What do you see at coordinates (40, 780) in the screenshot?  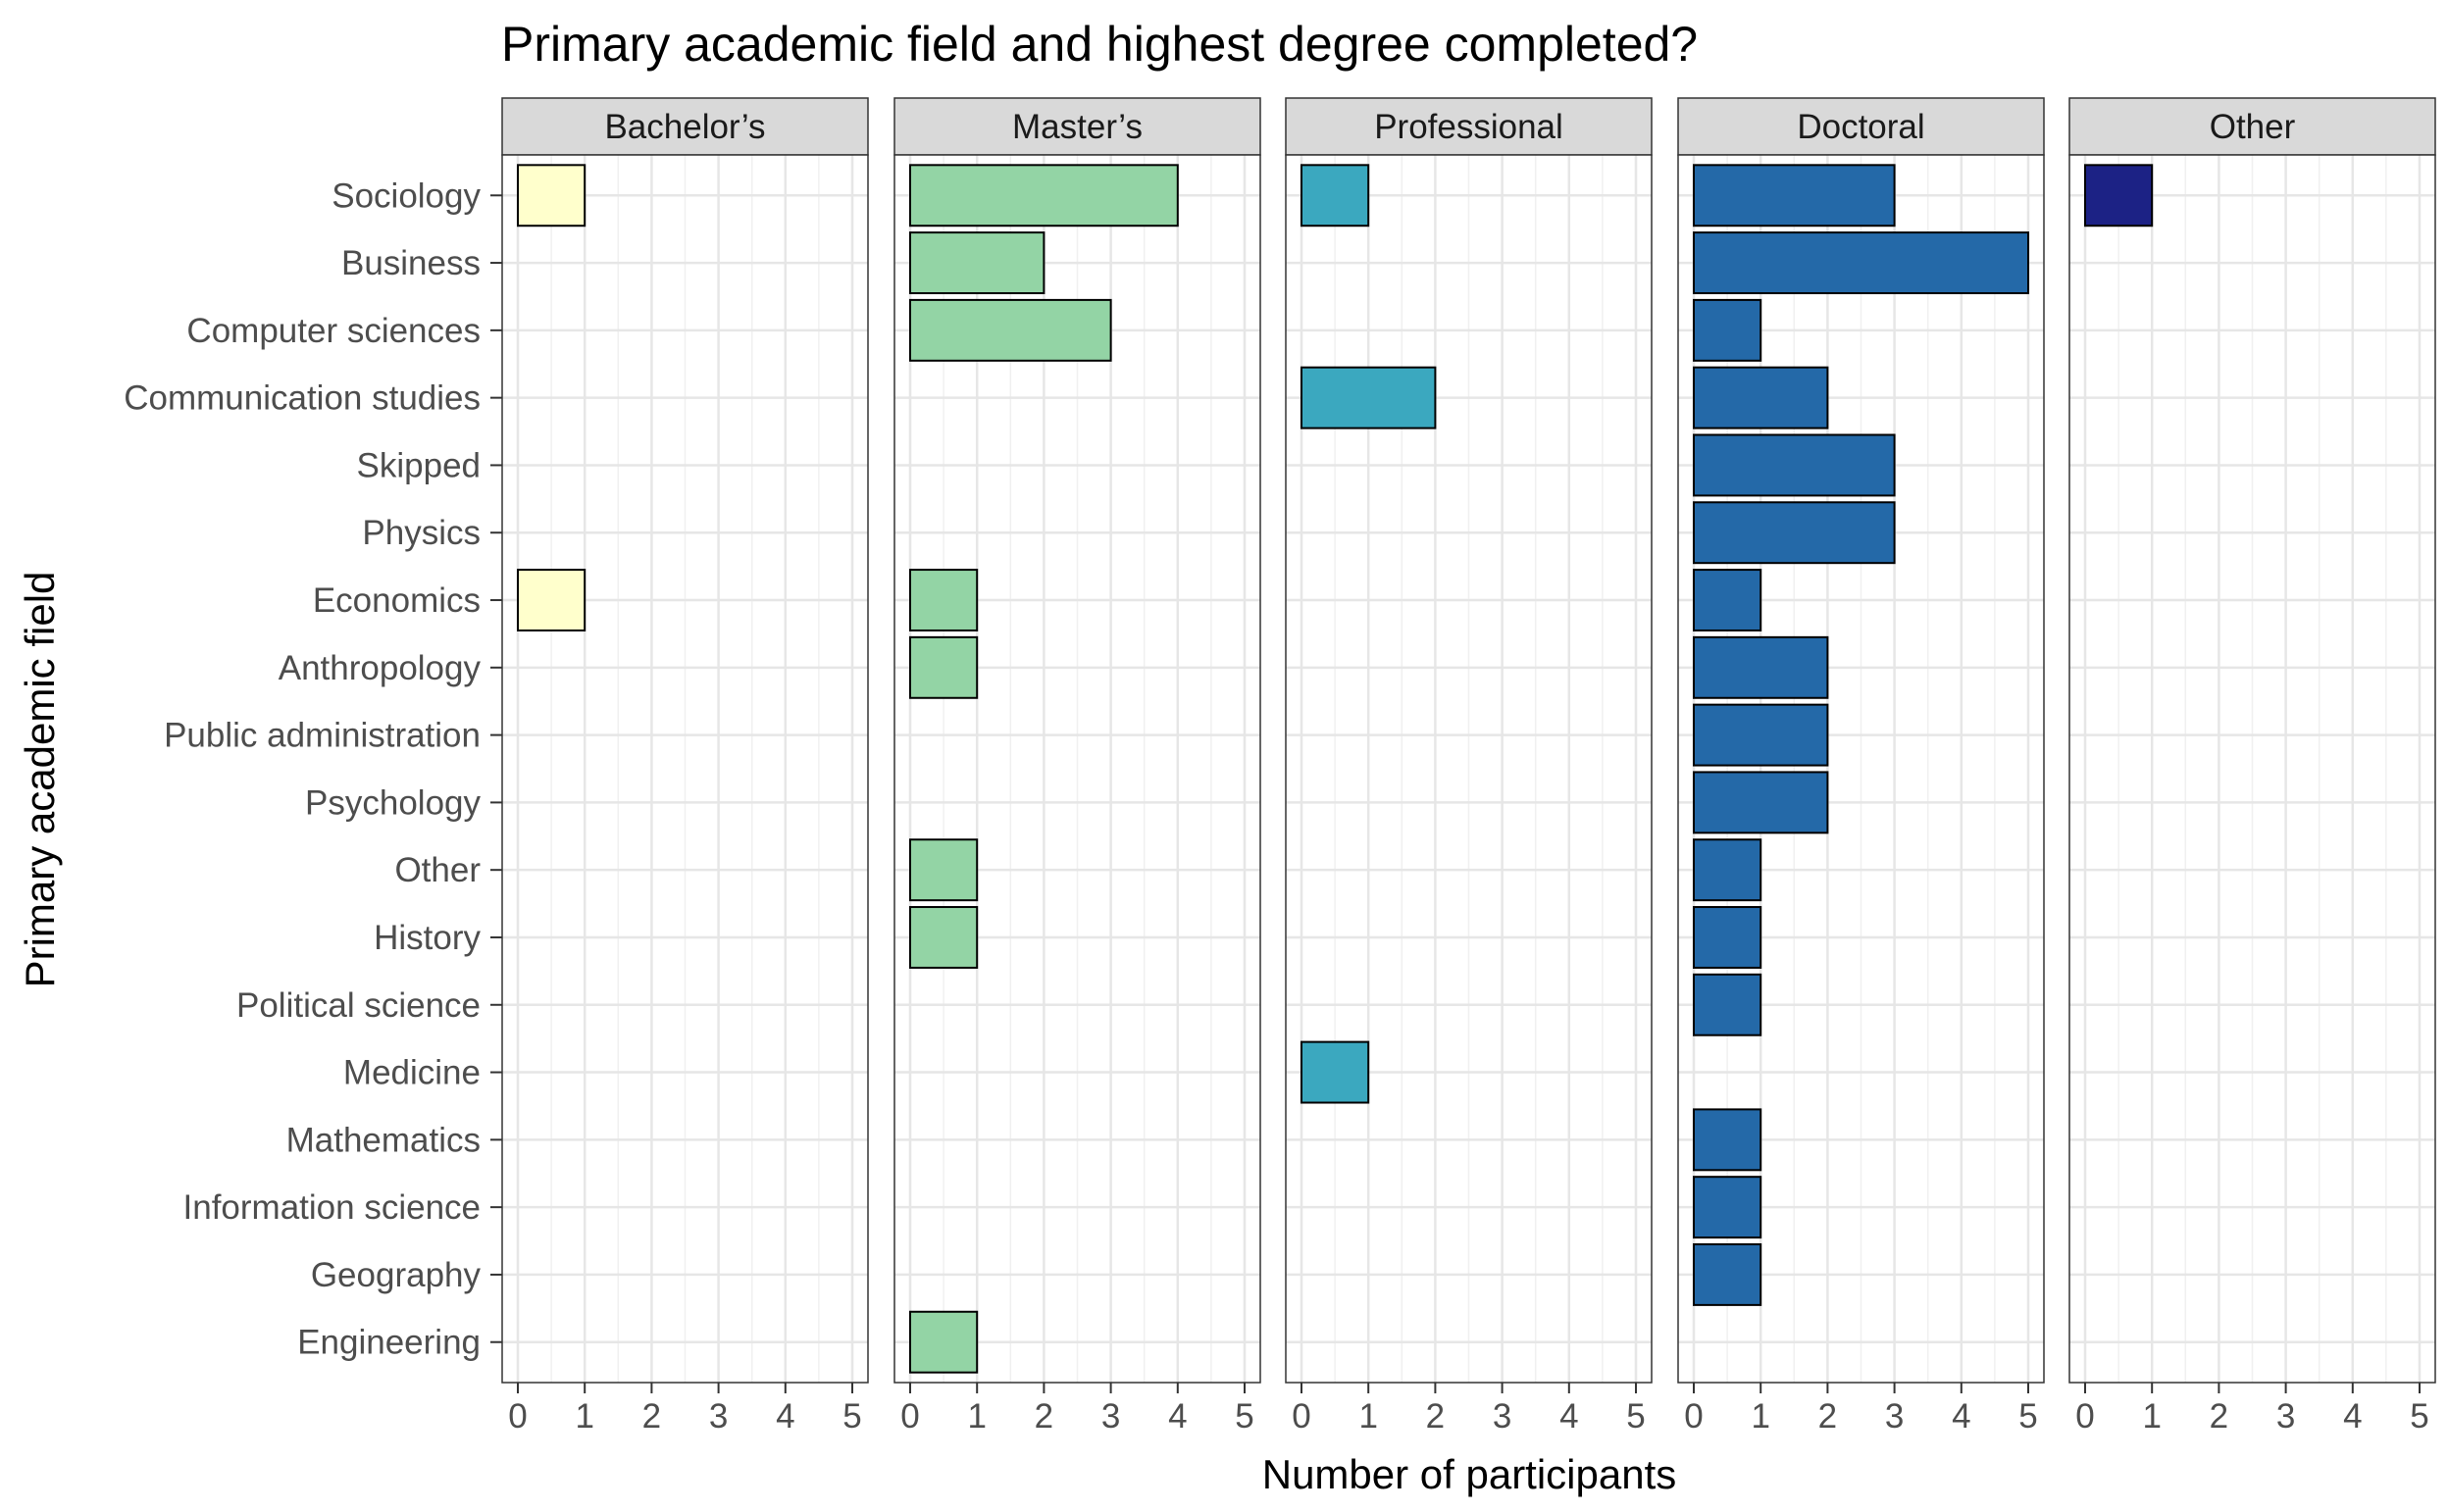 I see `y-axis-title: Primary academic field` at bounding box center [40, 780].